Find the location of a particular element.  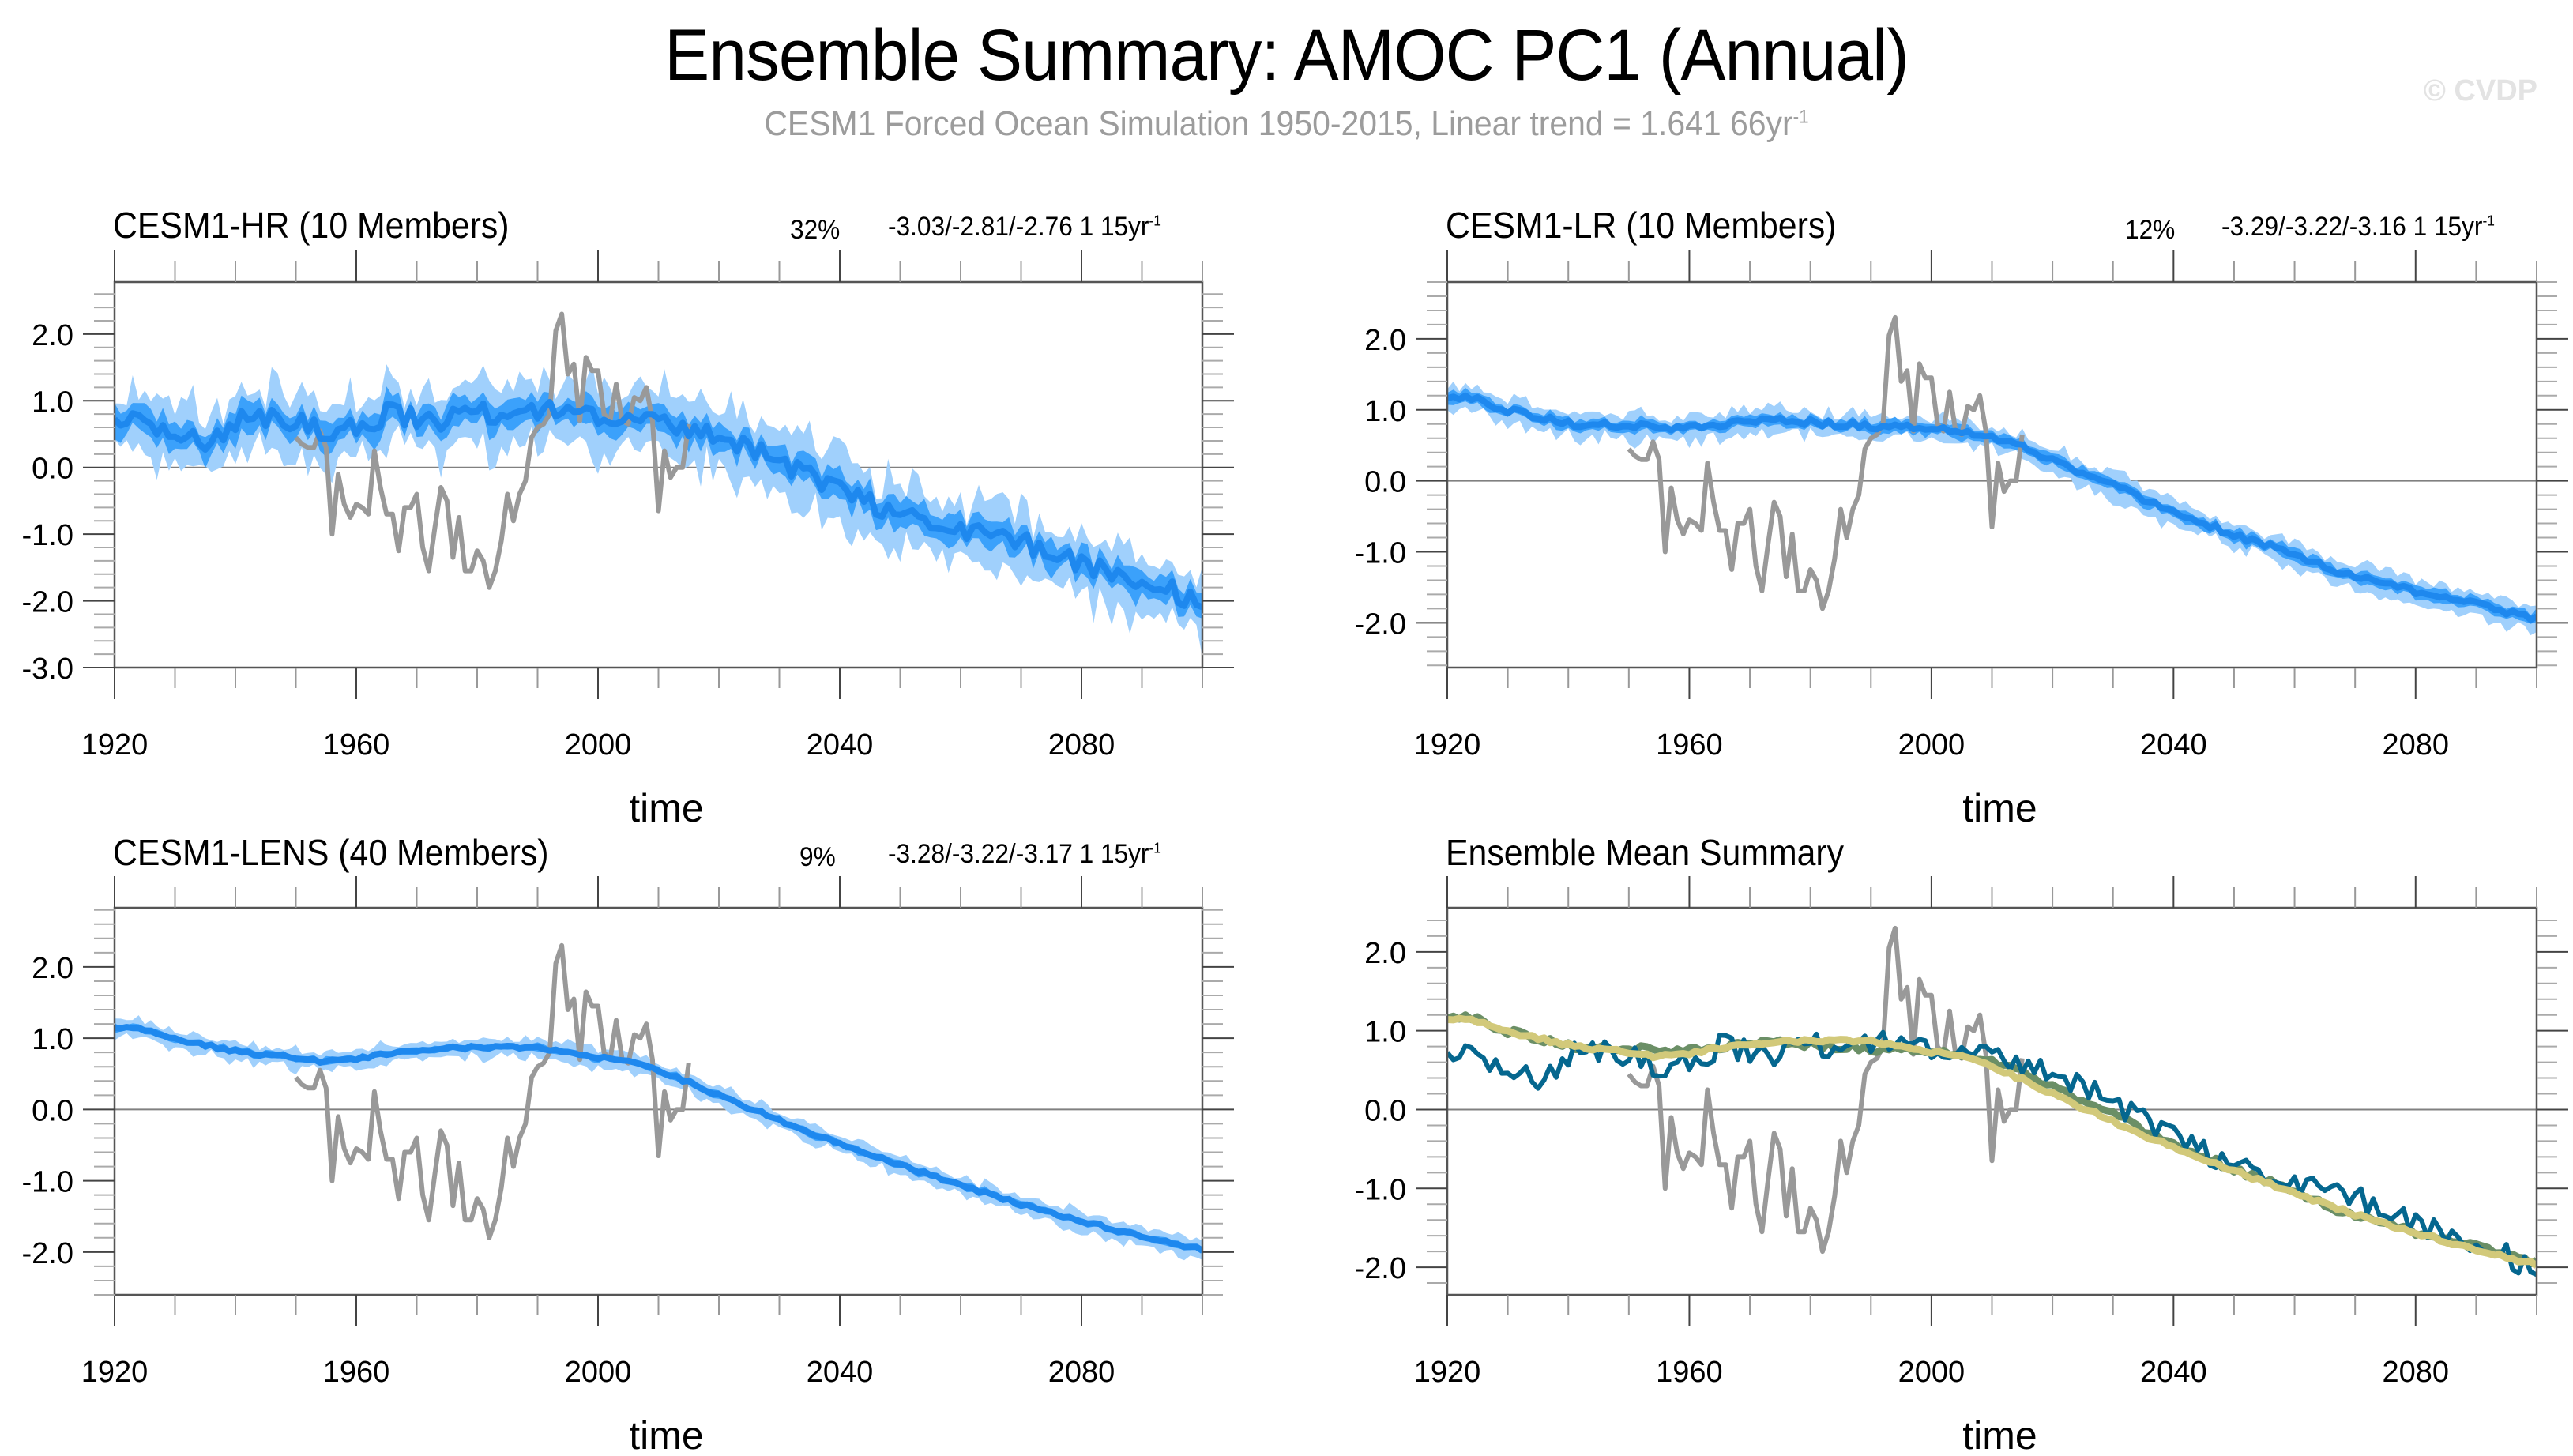

y-tick-label: -3.0 is located at coordinates (47, 669).